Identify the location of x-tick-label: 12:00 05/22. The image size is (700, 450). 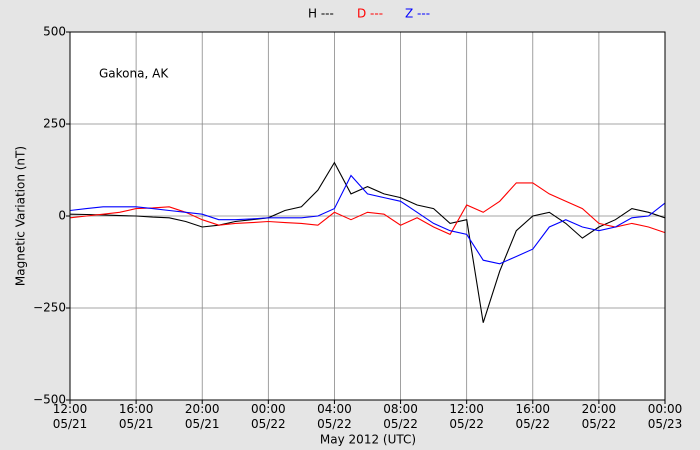
(466, 416).